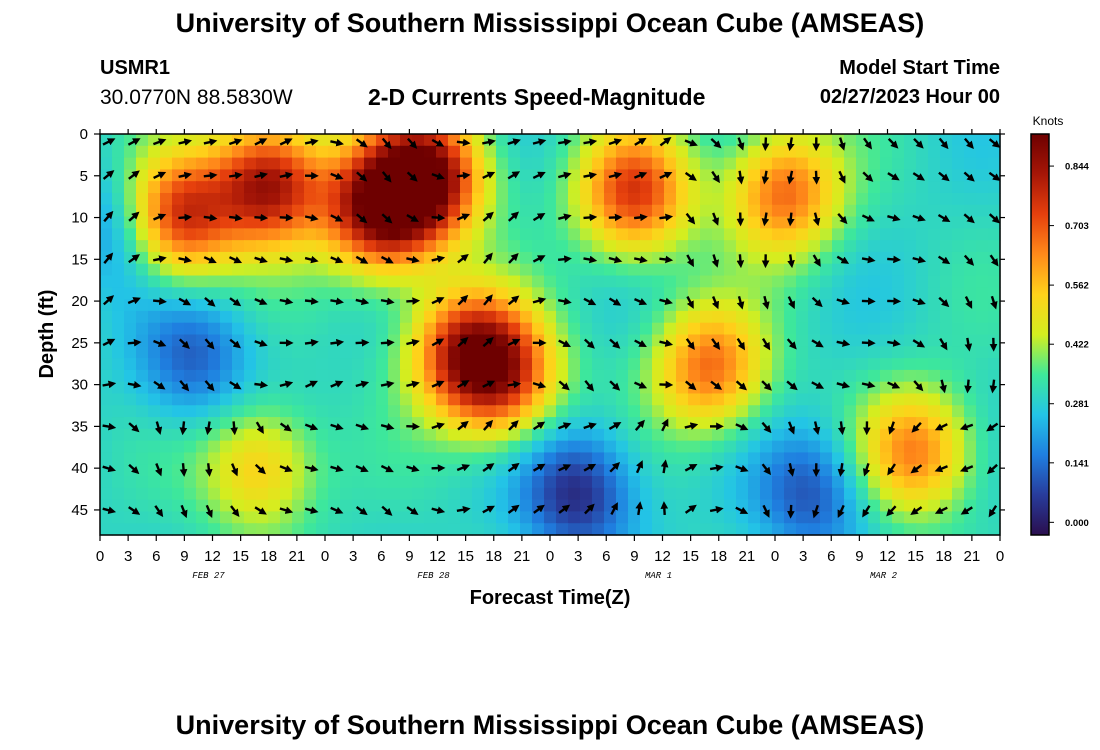  I want to click on y-tick-label: 30, so click(79, 385).